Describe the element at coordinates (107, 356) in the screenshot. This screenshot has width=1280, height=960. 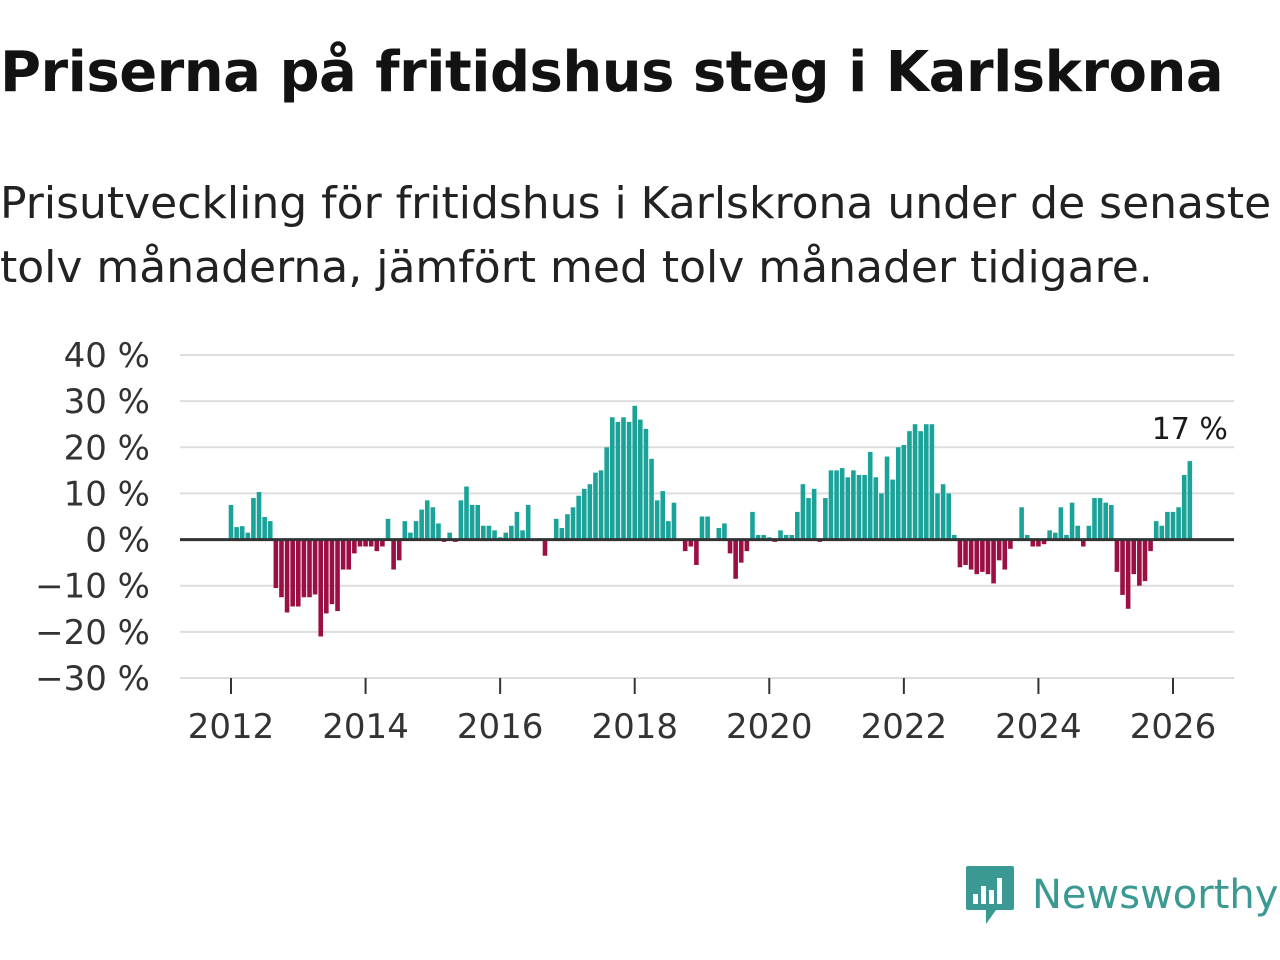
I see `y-tick-label: 40 %` at that location.